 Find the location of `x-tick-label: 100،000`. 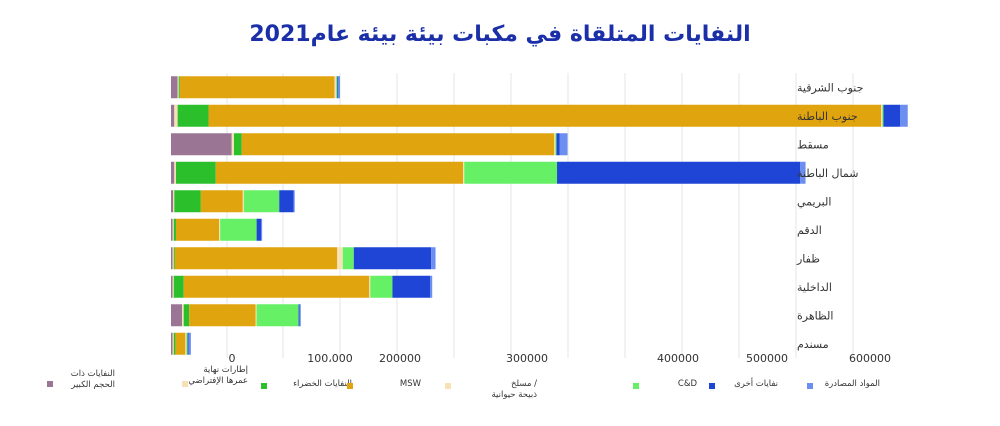

x-tick-label: 100،000 is located at coordinates (330, 358).